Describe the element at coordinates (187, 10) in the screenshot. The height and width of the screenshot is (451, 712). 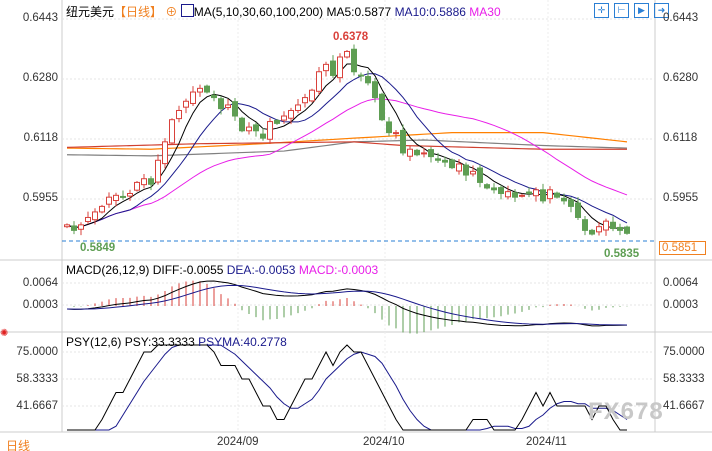
I see `indicator-icon` at that location.